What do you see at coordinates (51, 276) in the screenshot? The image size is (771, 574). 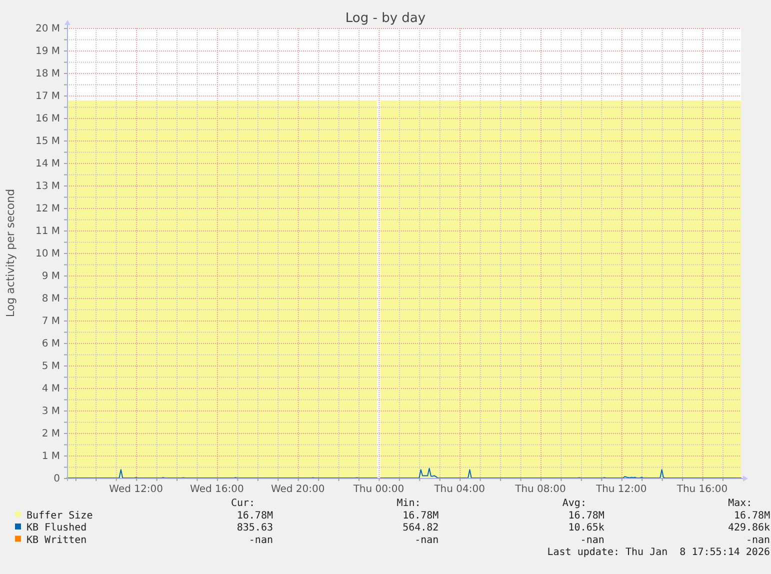 I see `y-tick-label: 9 M` at bounding box center [51, 276].